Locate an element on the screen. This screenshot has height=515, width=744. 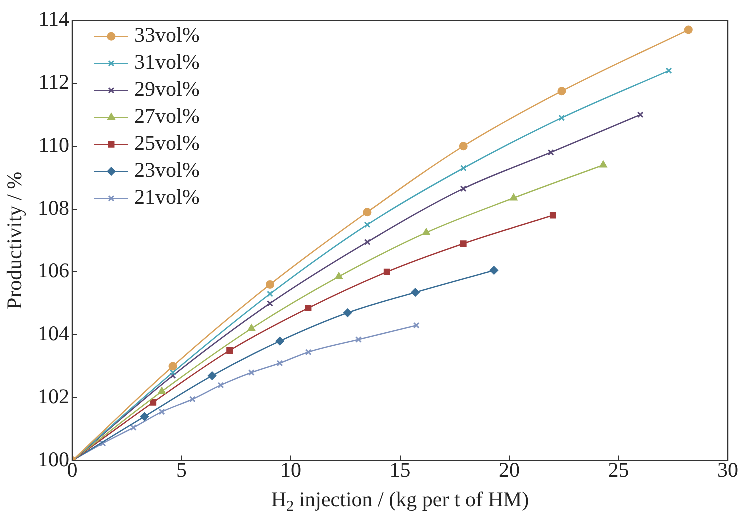
x-tick-label: 20 is located at coordinates (509, 470).